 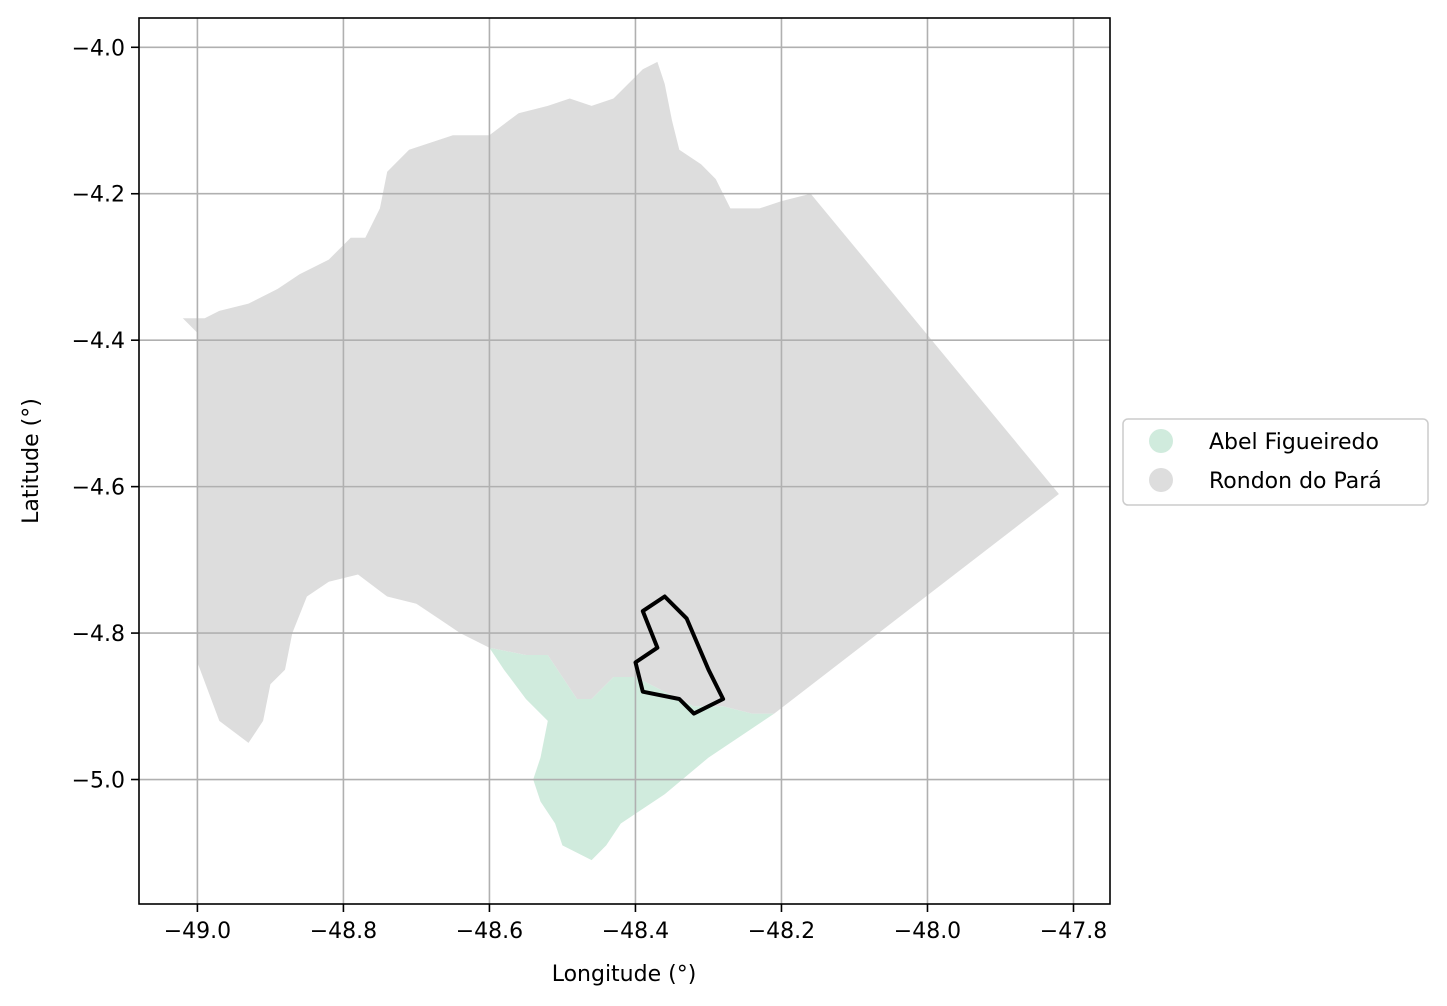 I want to click on highlight-outline, so click(x=679, y=655).